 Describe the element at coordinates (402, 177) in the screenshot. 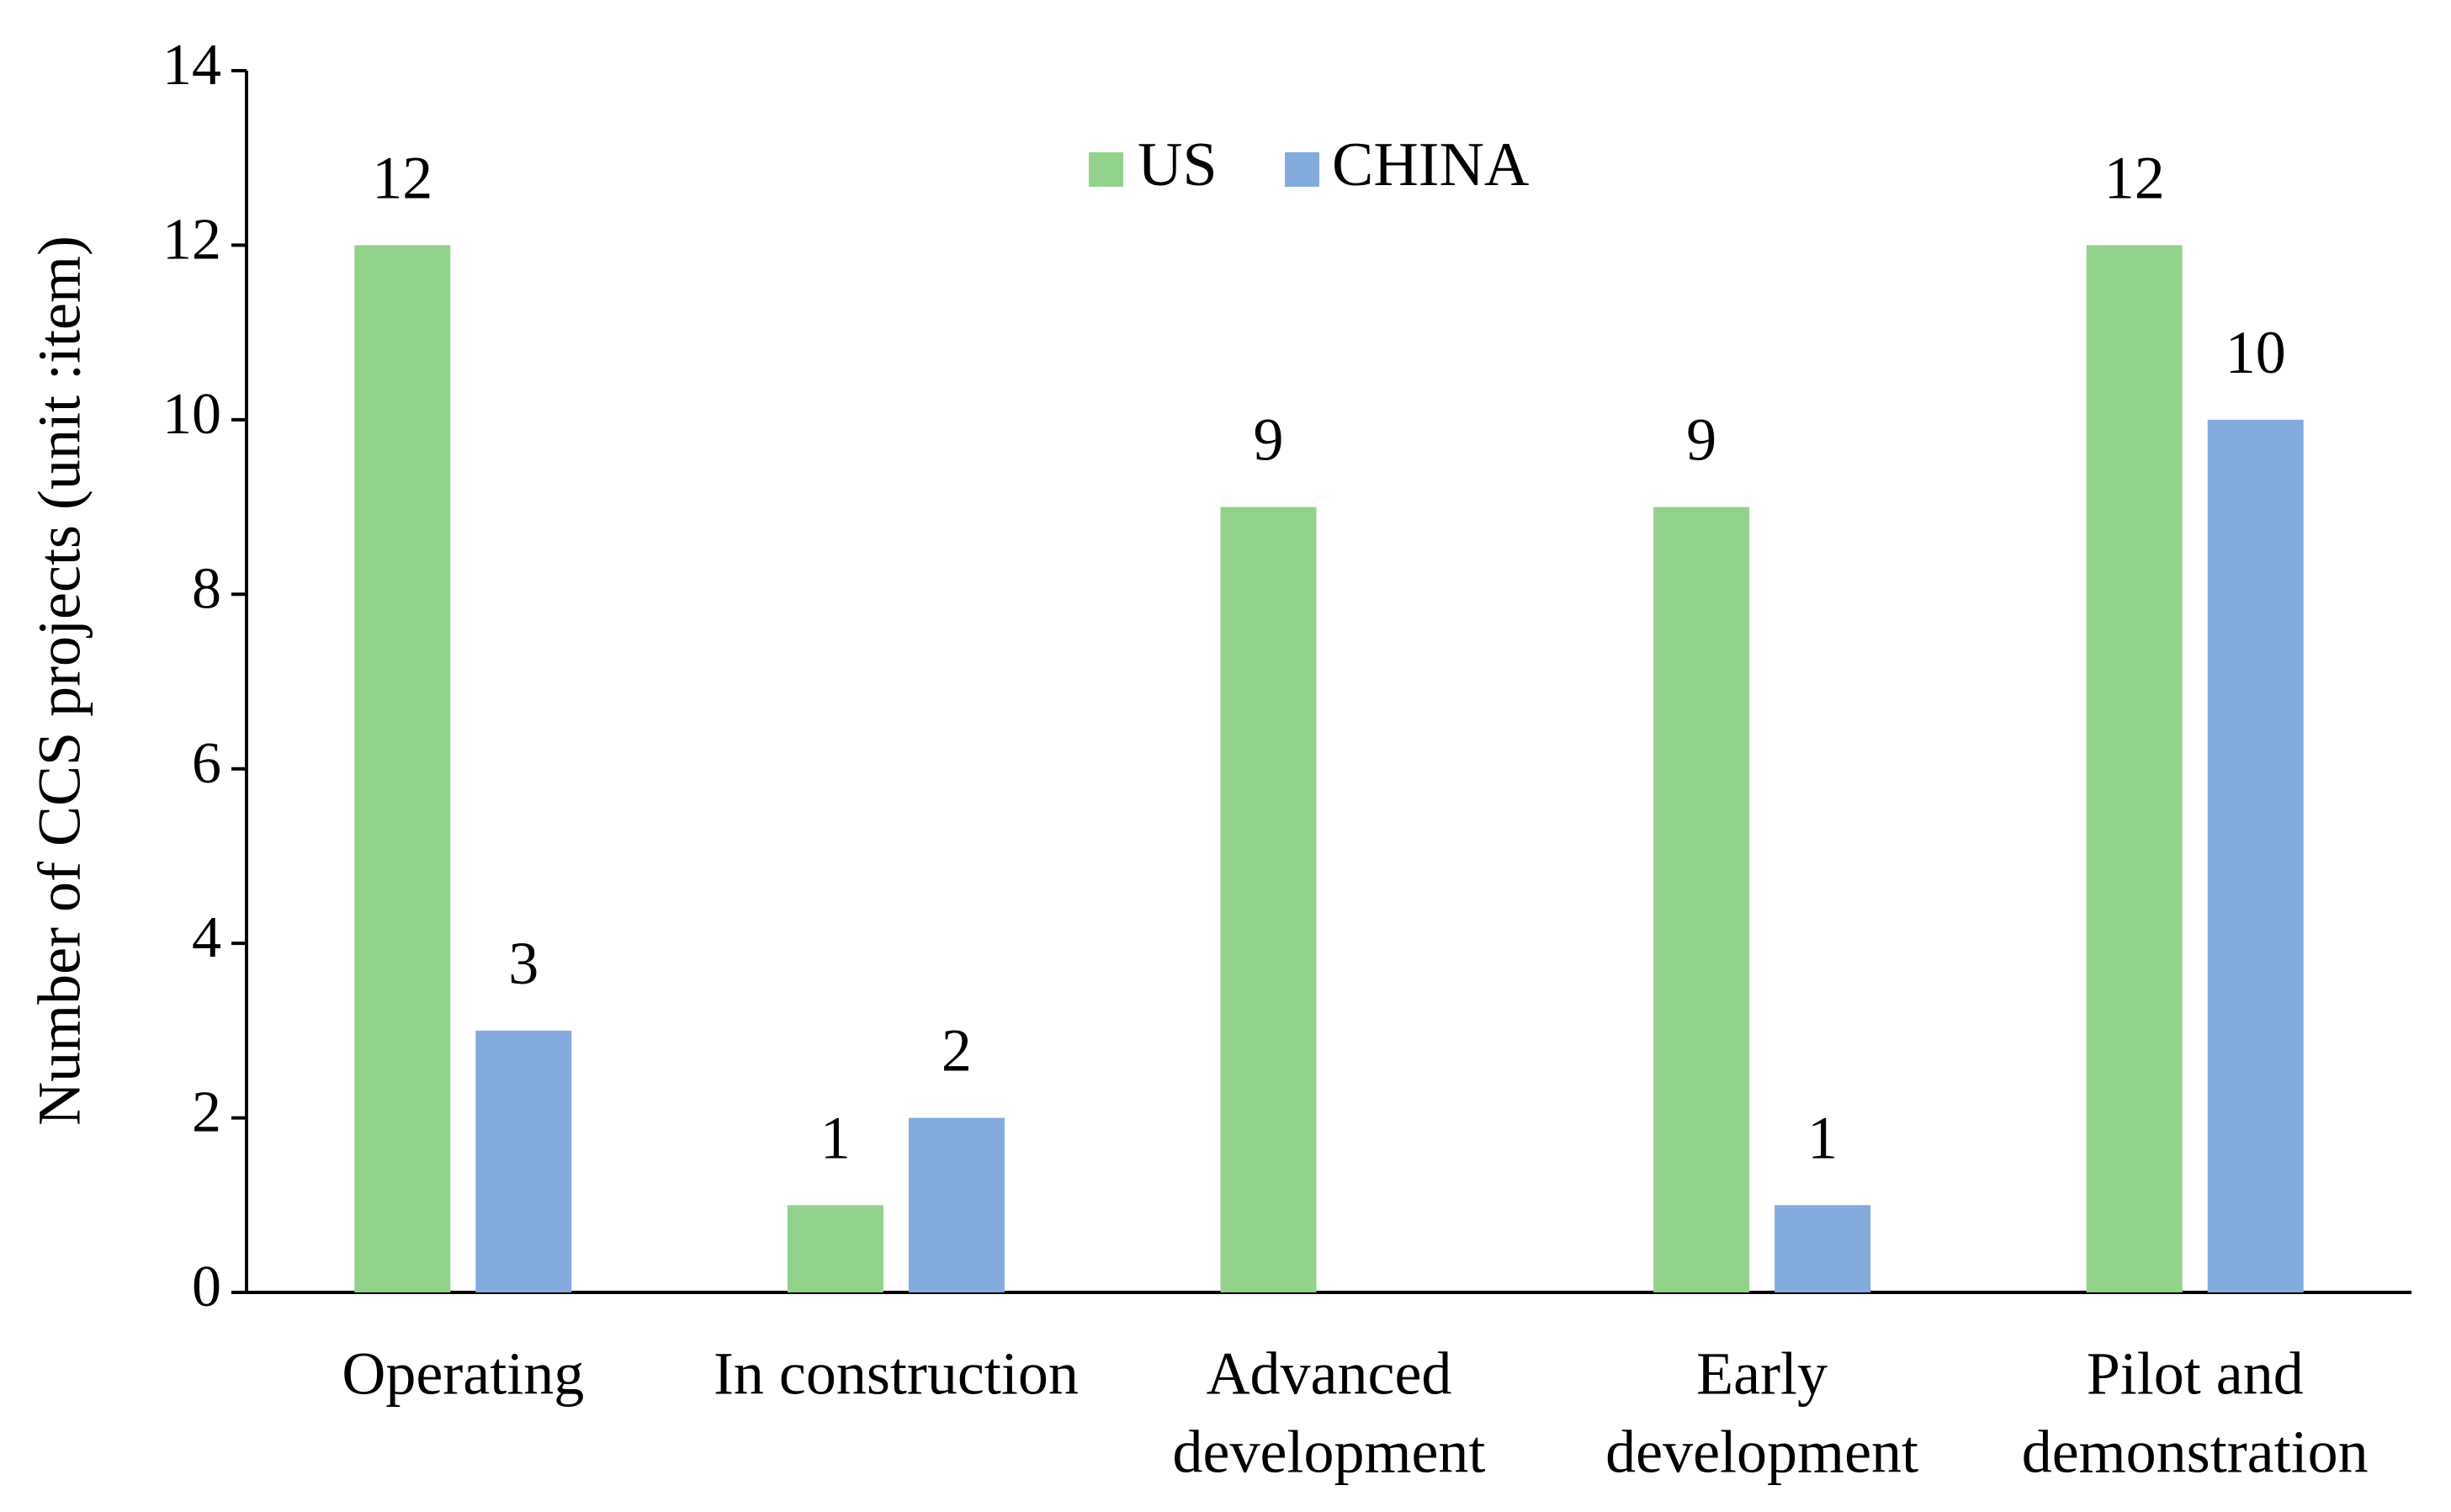

I see `value-label-us-operating: 12` at that location.